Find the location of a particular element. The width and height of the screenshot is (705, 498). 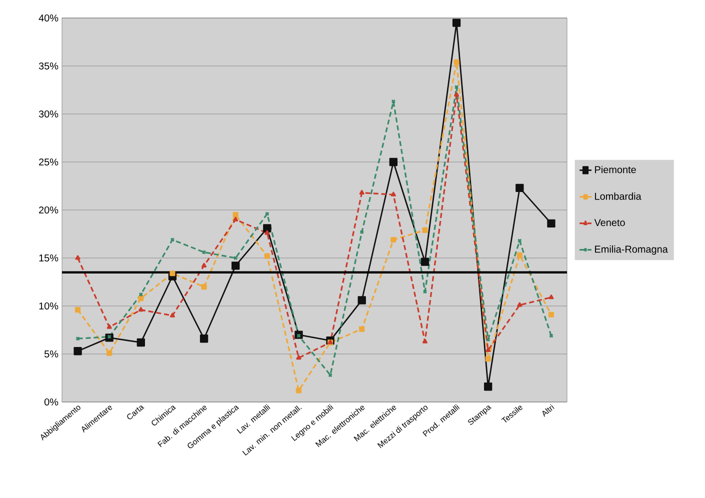

legend-label: Piemonte is located at coordinates (615, 170).